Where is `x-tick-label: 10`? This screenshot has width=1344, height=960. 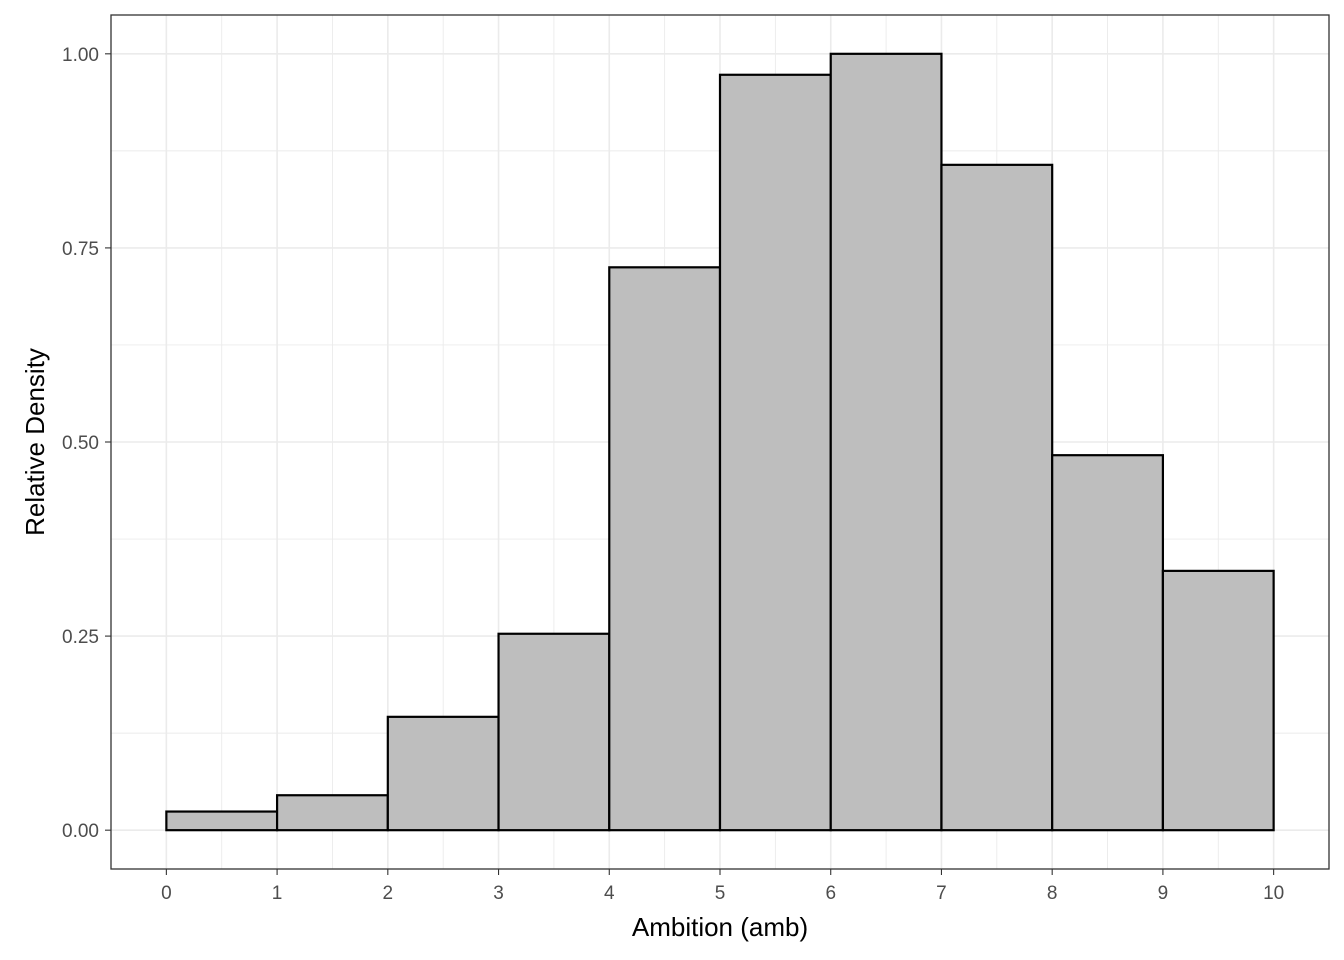 x-tick-label: 10 is located at coordinates (1273, 893).